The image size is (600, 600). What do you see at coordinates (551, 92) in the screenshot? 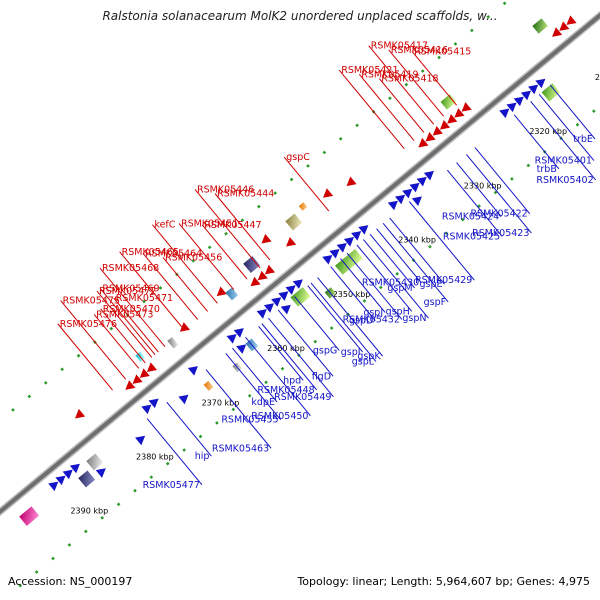
I see `feature-box-green` at bounding box center [551, 92].